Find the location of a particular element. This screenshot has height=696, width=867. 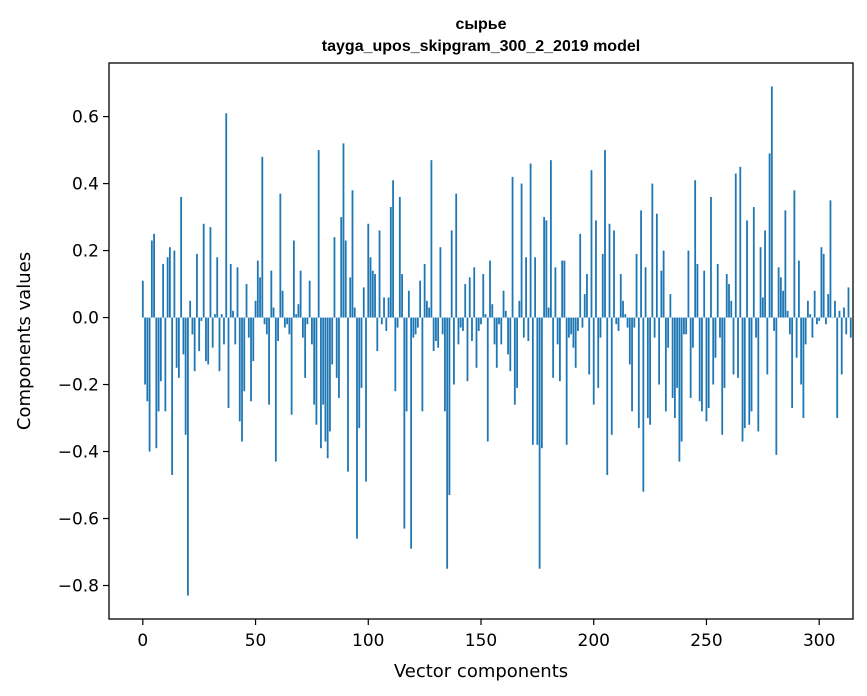

chart-title-line1: сырье is located at coordinates (480, 24).